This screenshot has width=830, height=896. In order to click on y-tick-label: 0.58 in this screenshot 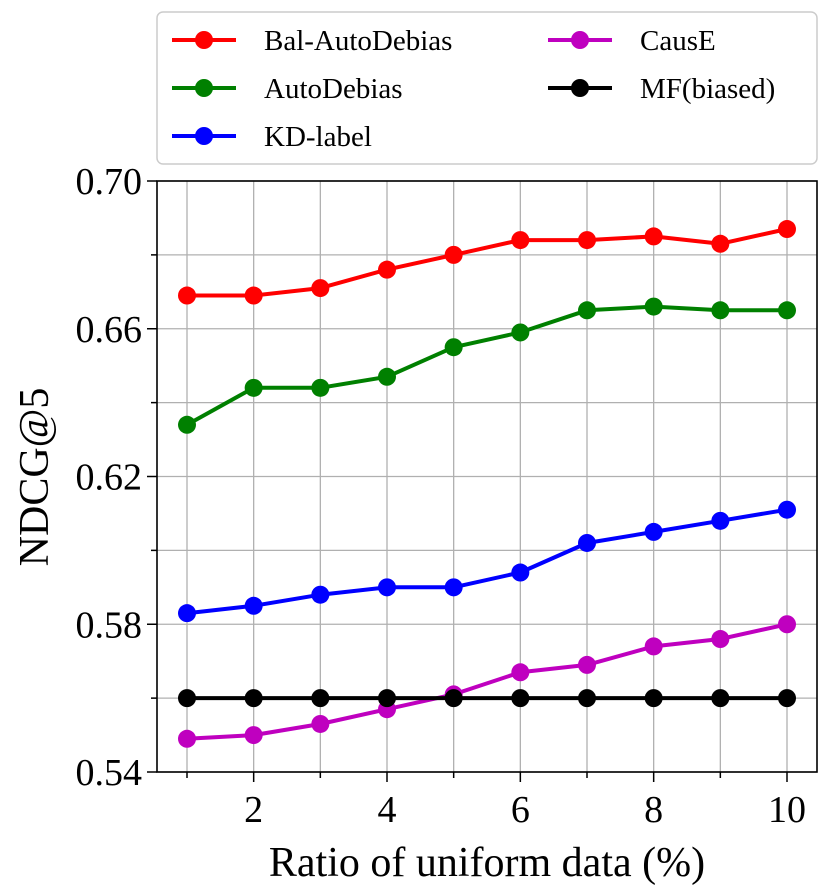, I will do `click(109, 625)`.